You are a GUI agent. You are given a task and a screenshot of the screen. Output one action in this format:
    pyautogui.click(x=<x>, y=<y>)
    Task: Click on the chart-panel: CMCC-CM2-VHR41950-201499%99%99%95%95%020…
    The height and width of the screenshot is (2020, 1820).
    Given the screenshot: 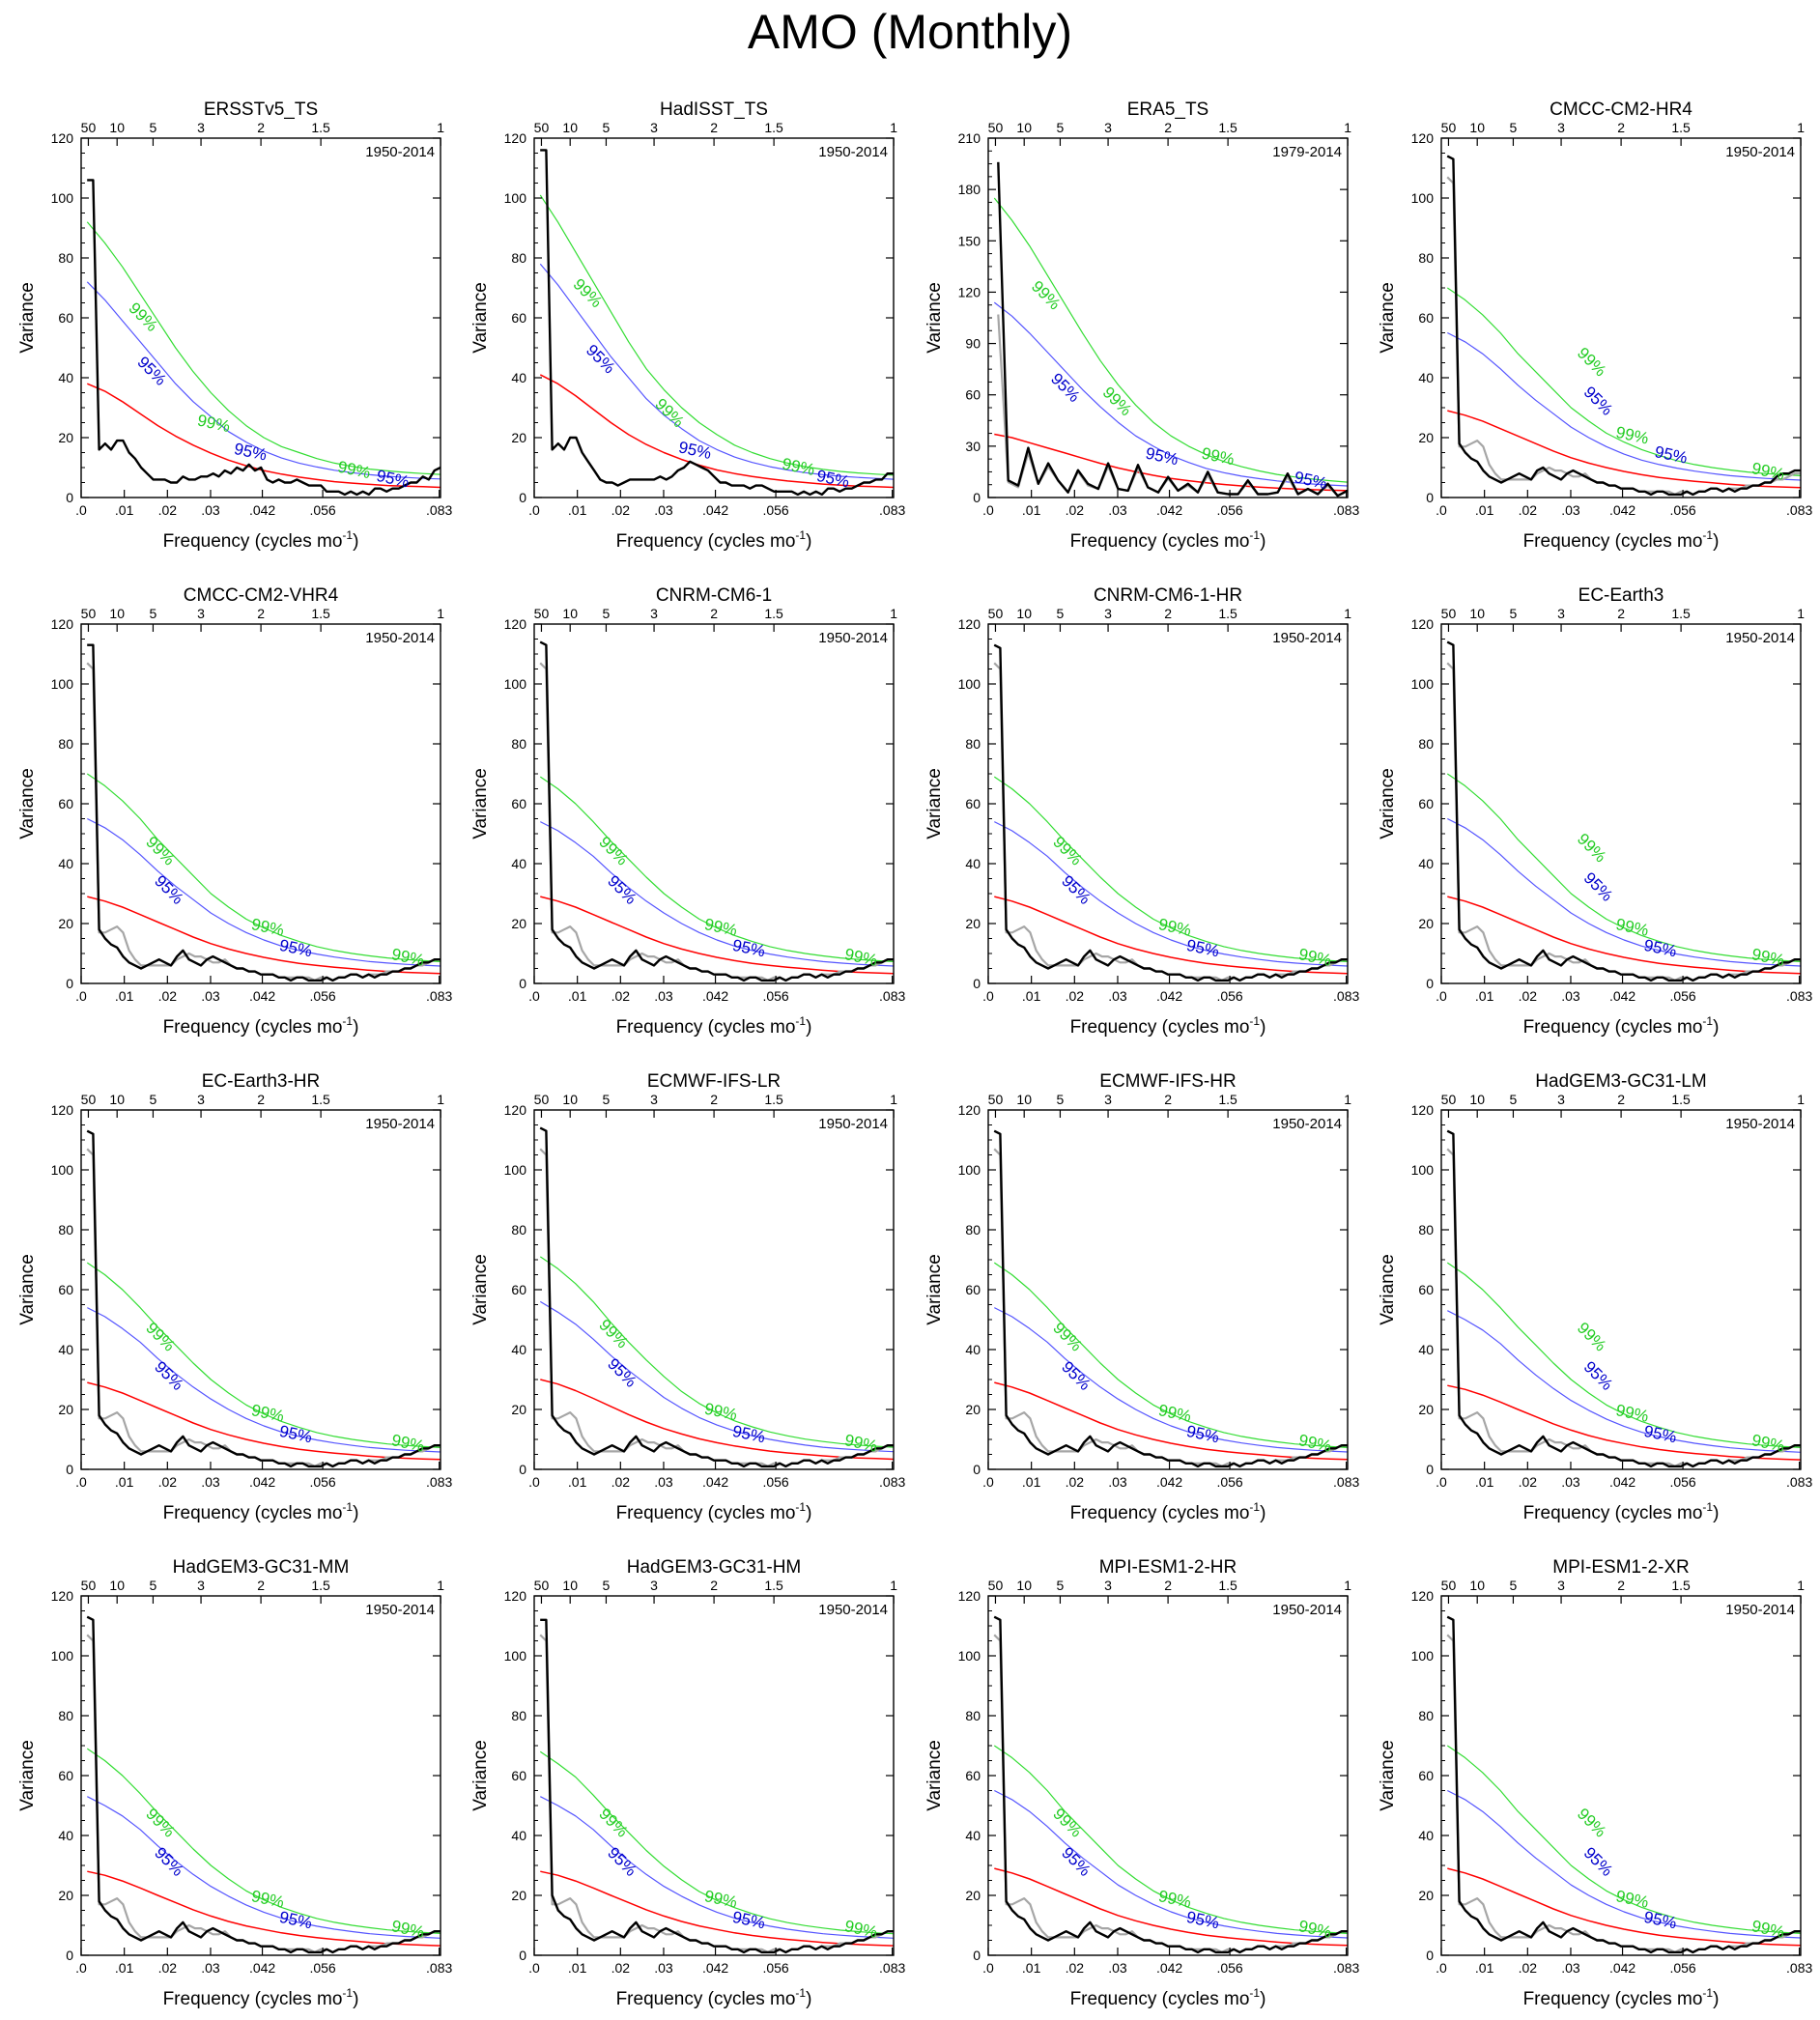 What is the action you would take?
    pyautogui.click(x=235, y=811)
    